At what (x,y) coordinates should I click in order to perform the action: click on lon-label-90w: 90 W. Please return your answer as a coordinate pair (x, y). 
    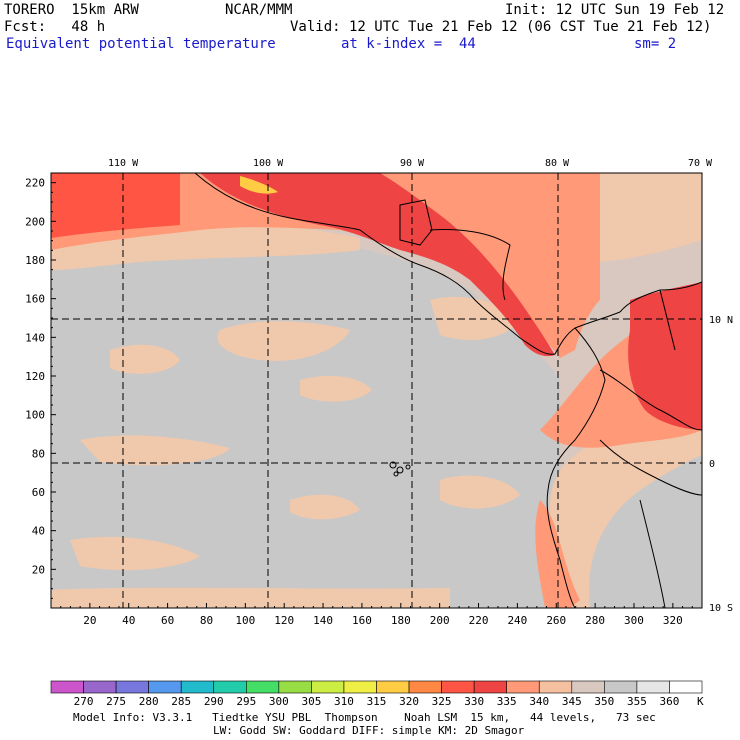
    Looking at the image, I should click on (412, 163).